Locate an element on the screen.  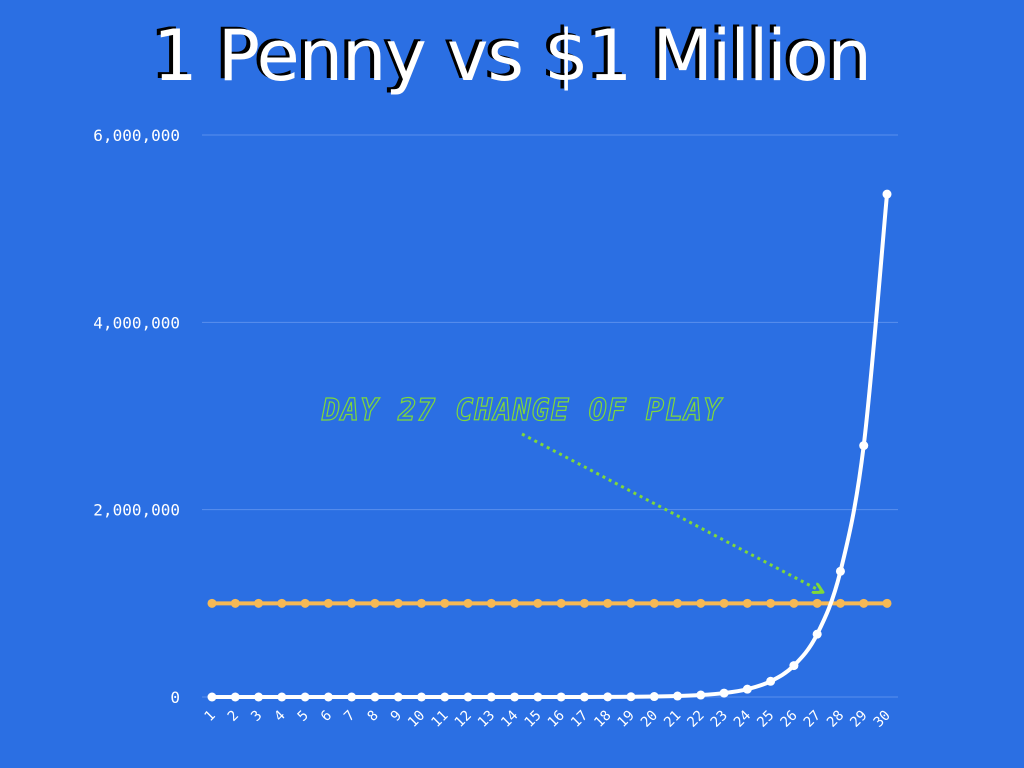
x-tick-label: 28 is located at coordinates (835, 719).